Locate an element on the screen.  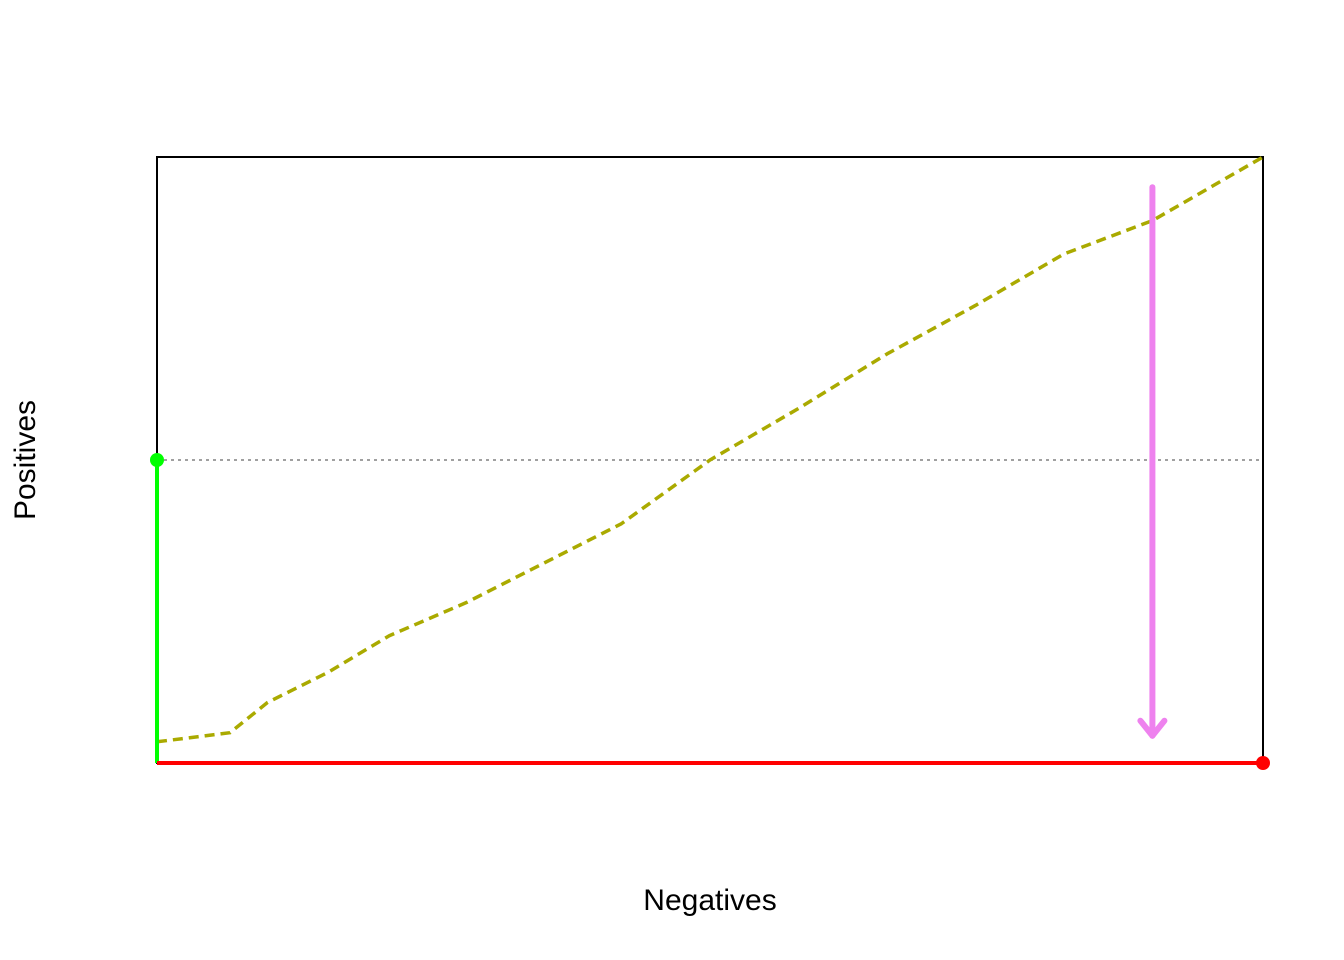
x-axis-label: Negatives is located at coordinates (709, 900).